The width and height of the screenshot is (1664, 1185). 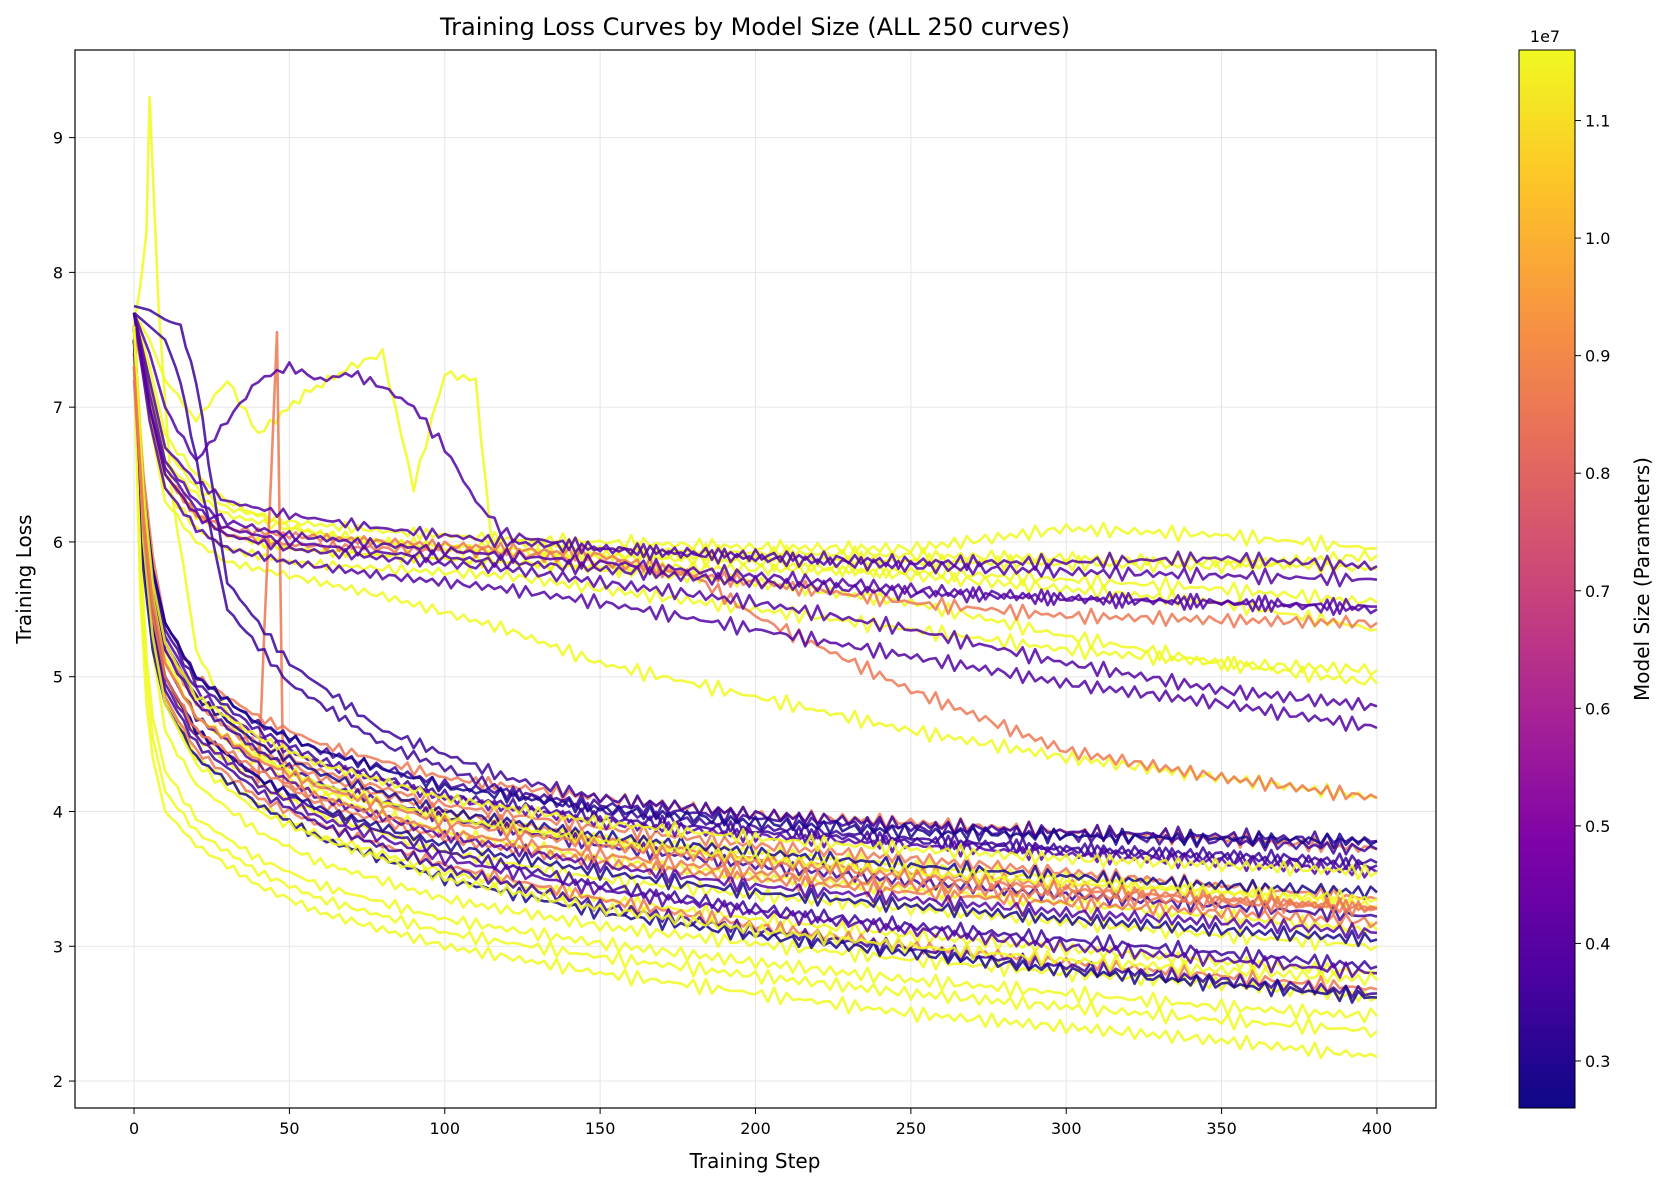 I want to click on colorbar-tick-label: 0.7, so click(x=1597, y=591).